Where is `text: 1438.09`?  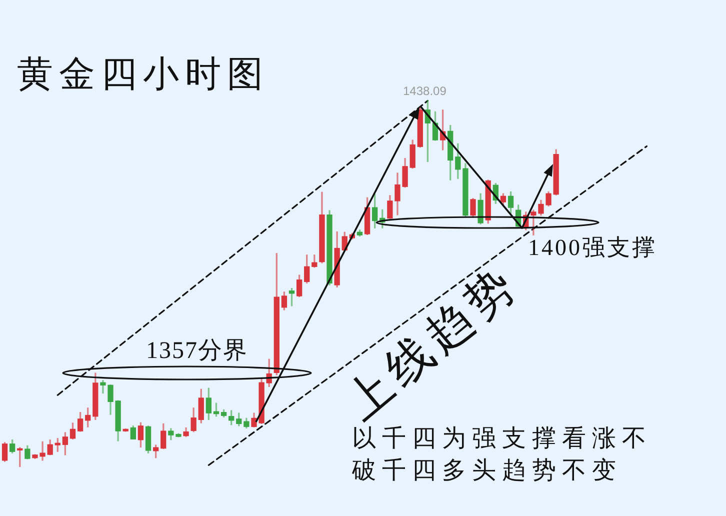
text: 1438.09 is located at coordinates (424, 91).